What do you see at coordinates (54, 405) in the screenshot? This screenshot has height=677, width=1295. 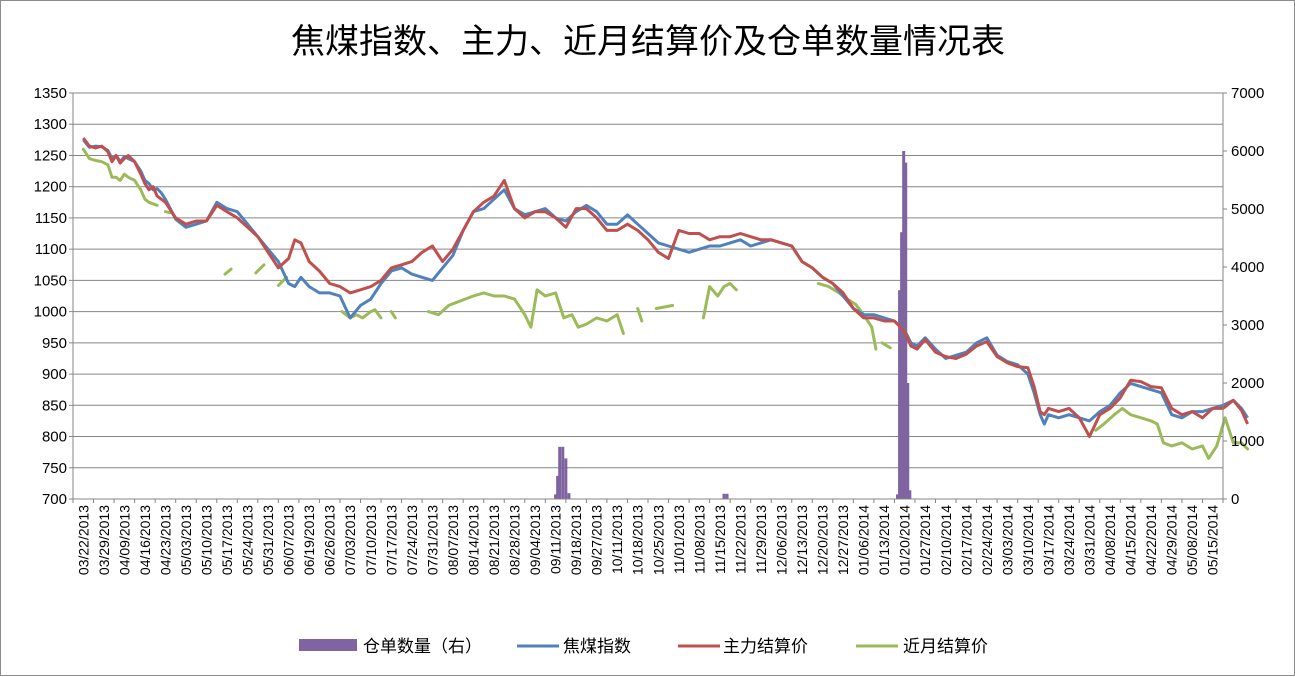 I see `y-left-tick-label: 850` at bounding box center [54, 405].